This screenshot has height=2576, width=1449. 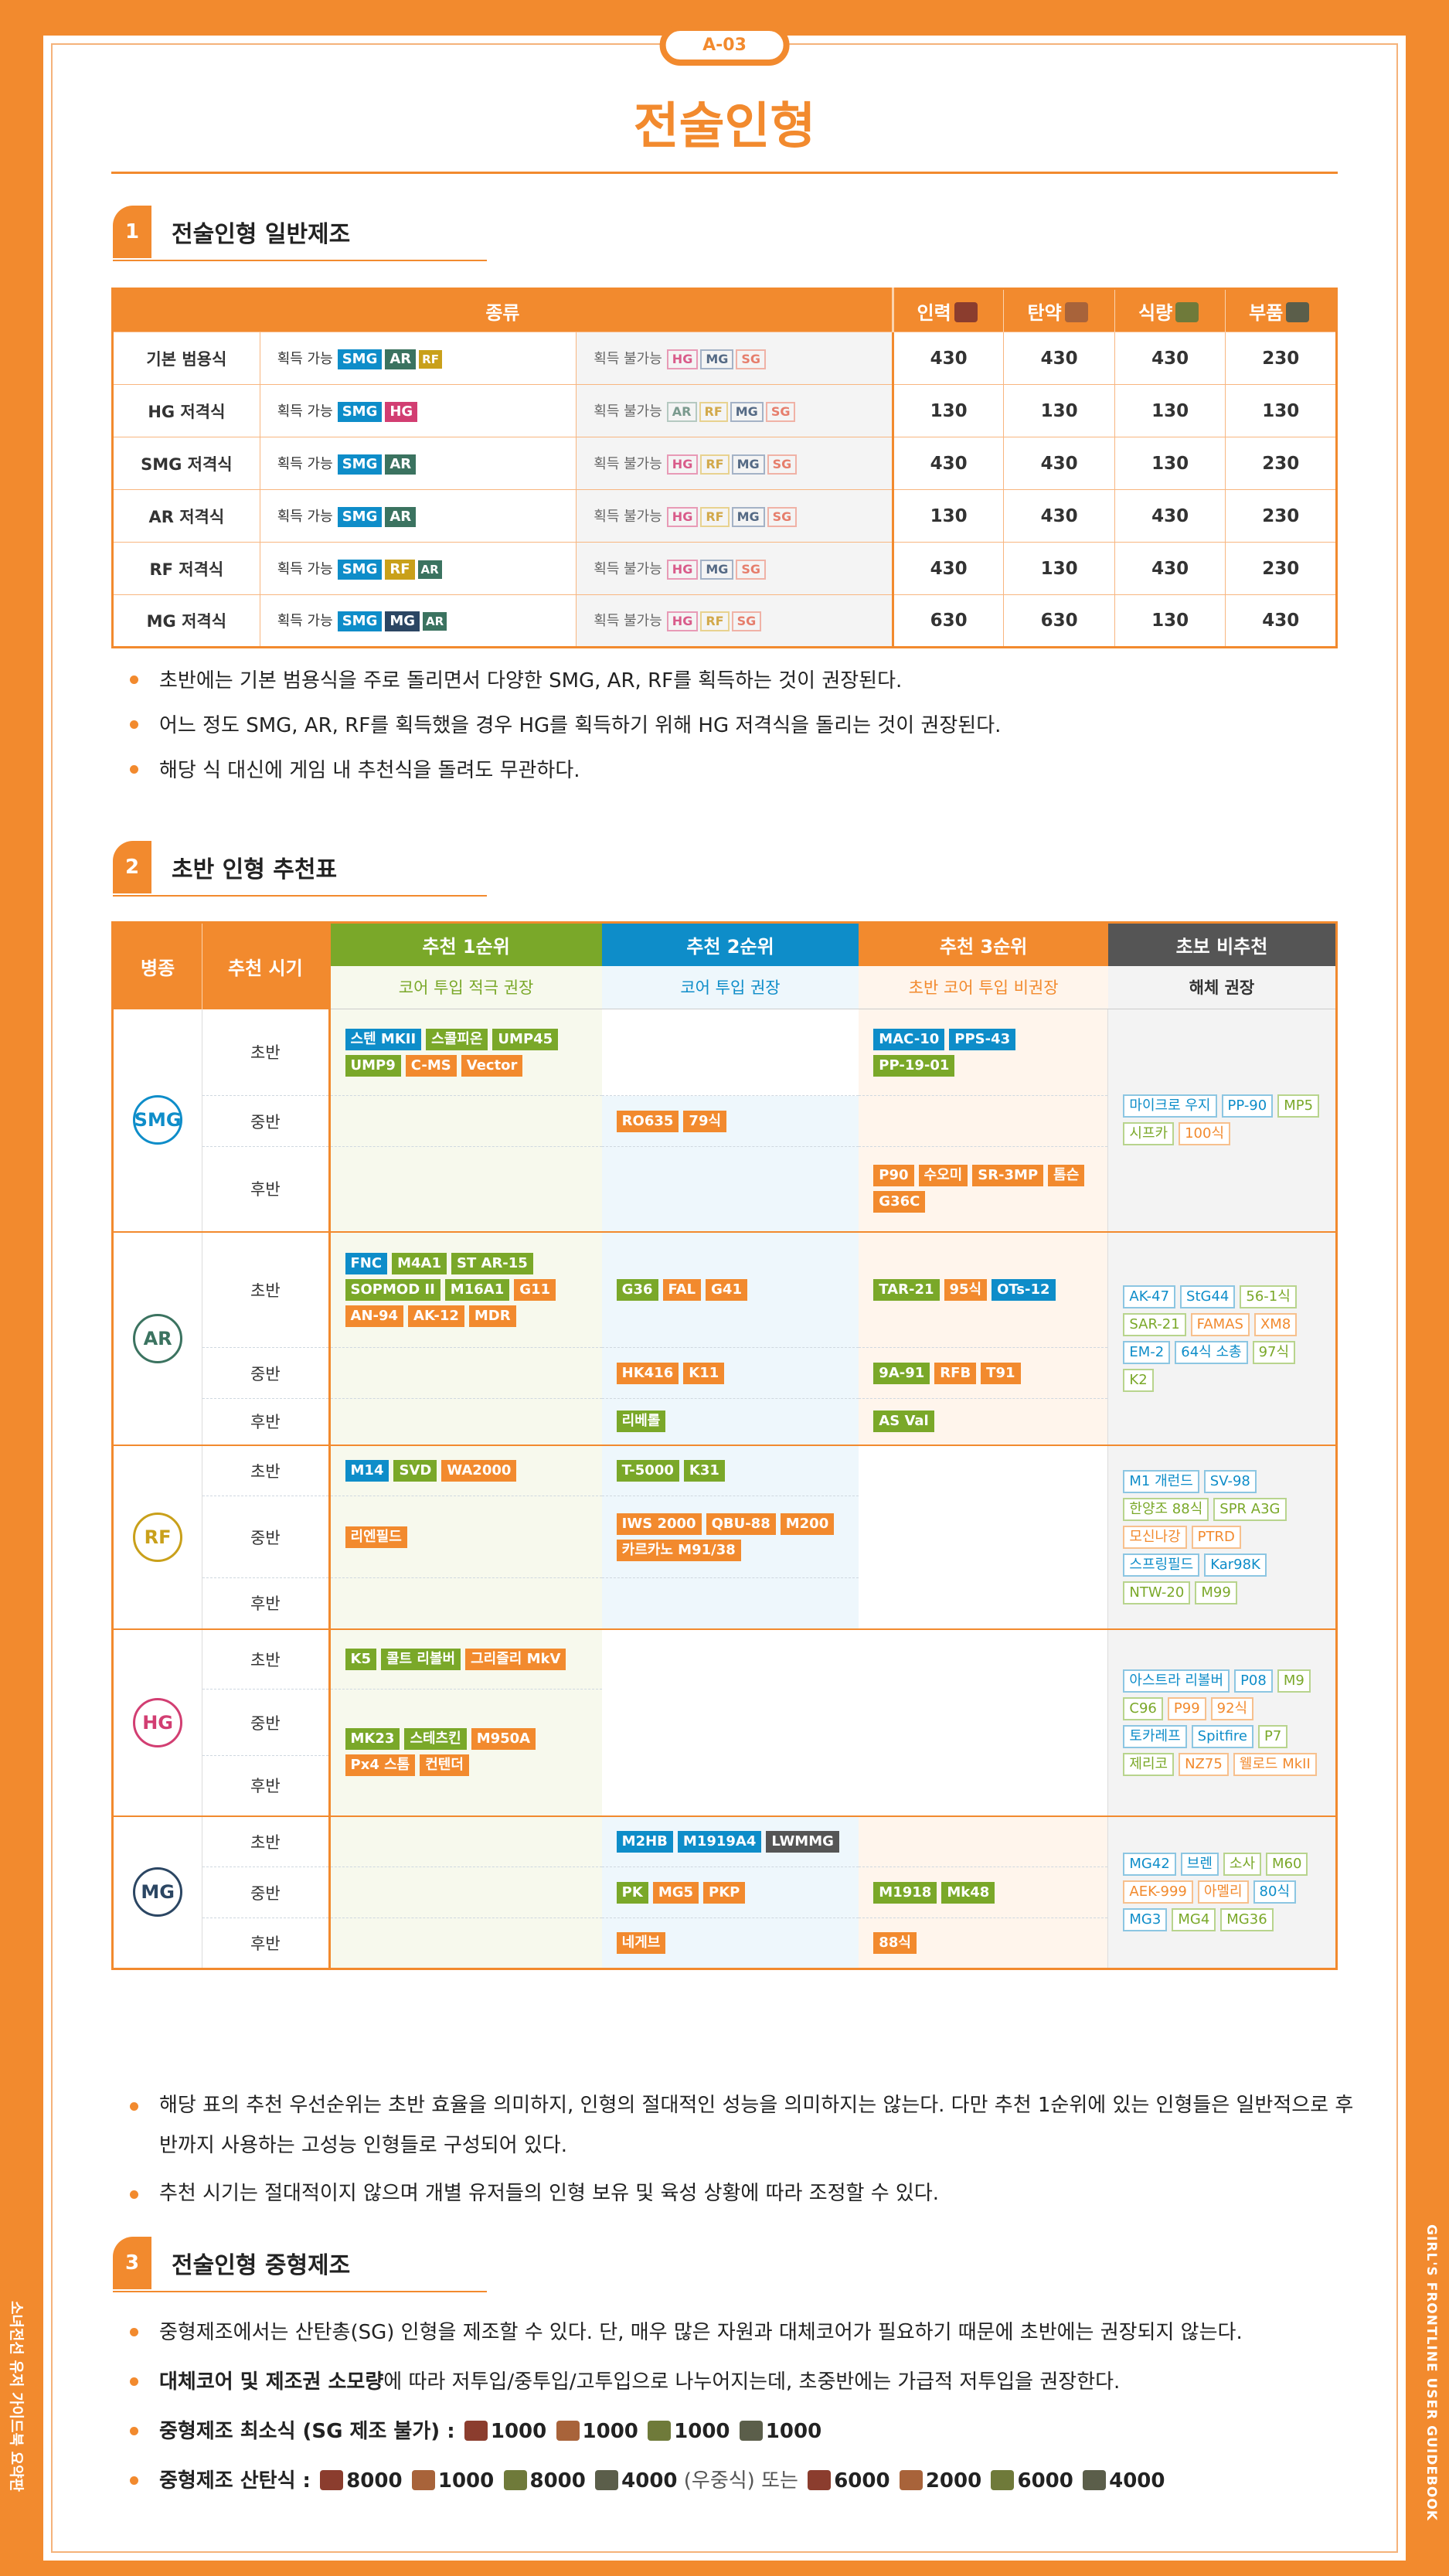 What do you see at coordinates (374, 1316) in the screenshot?
I see `doll-tag: AN-94` at bounding box center [374, 1316].